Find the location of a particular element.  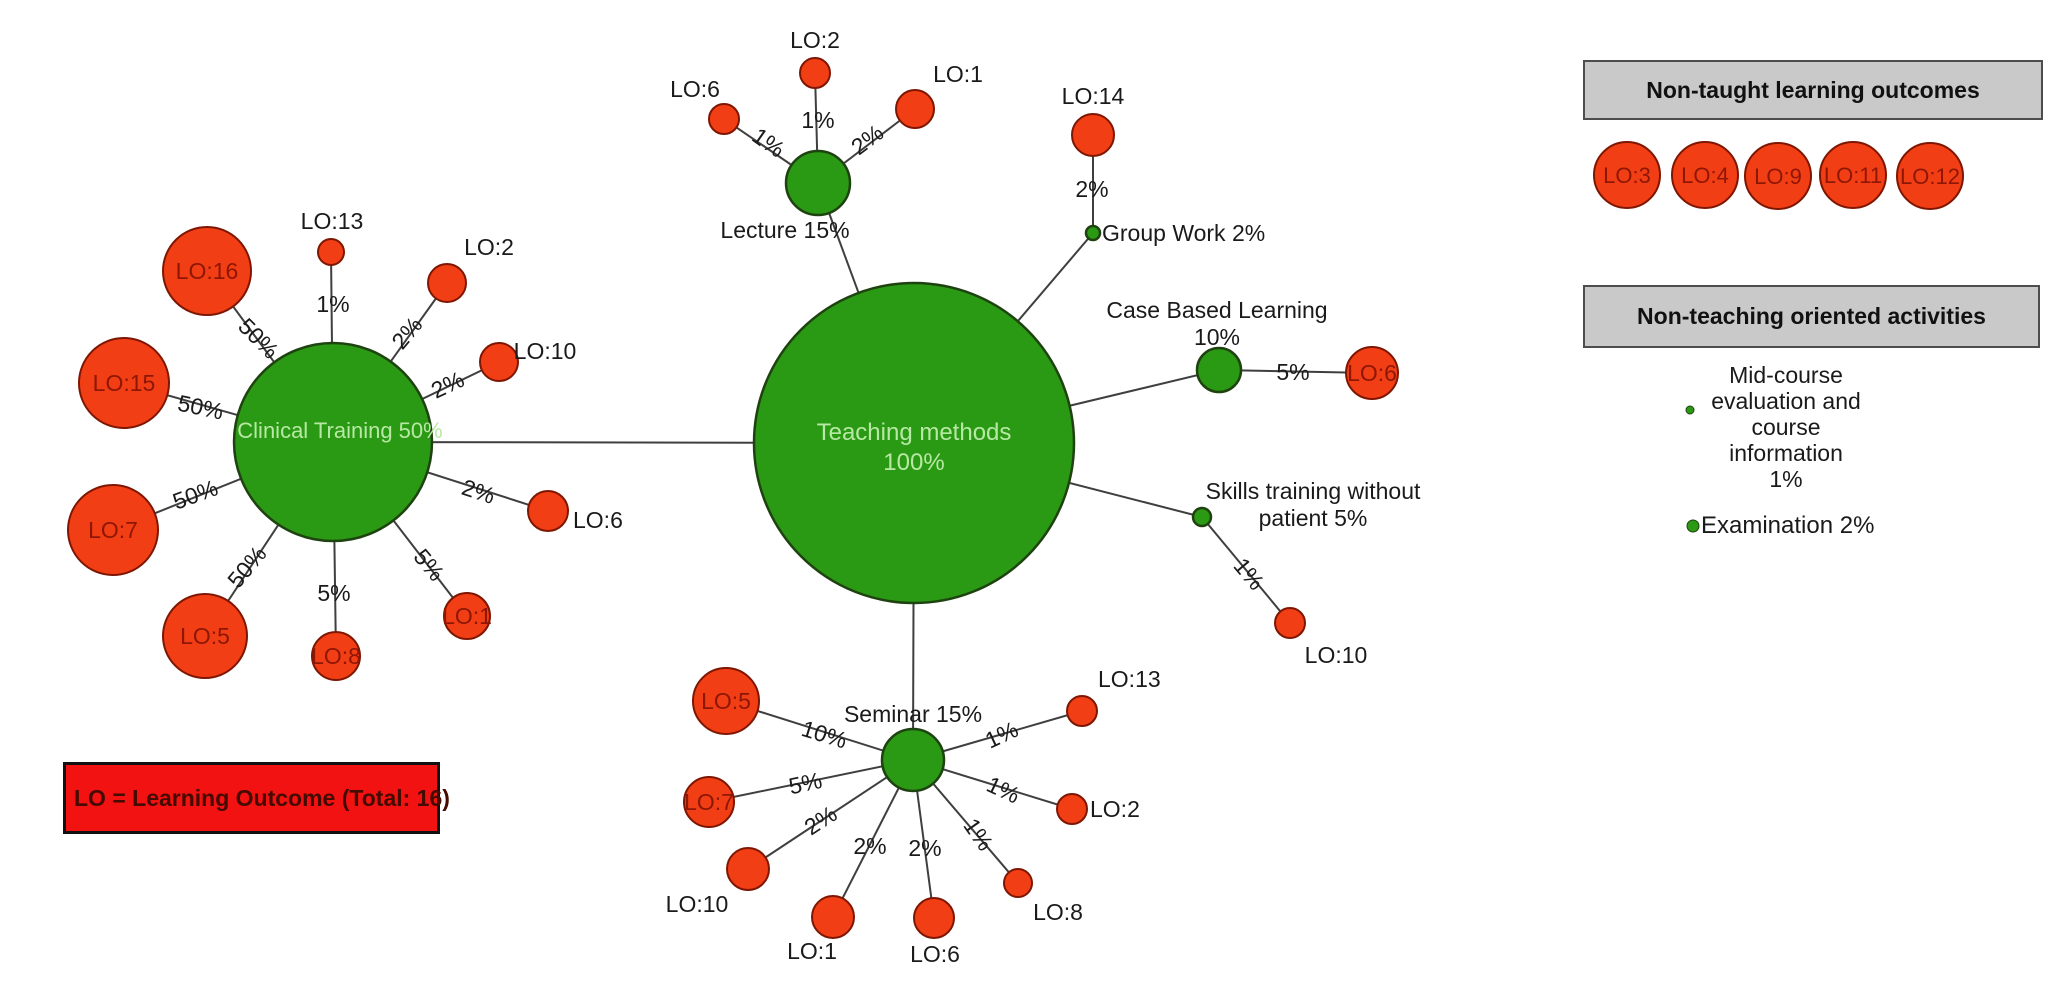

lo-node-label-clinical-lo7: LO:7 is located at coordinates (113, 530).